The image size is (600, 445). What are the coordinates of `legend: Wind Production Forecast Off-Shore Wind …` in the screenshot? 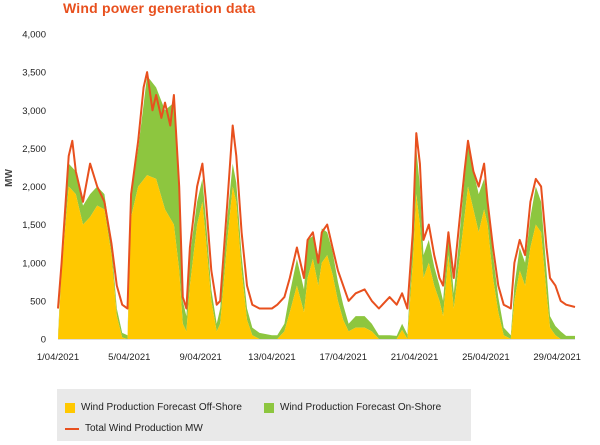 It's located at (264, 415).